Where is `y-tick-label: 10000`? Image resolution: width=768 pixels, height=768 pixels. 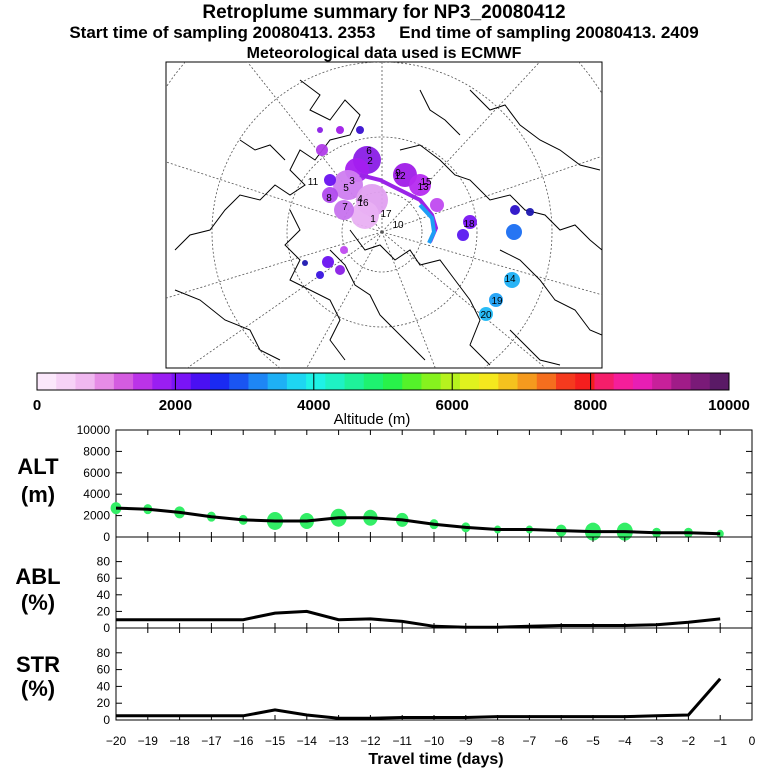 y-tick-label: 10000 is located at coordinates (94, 430).